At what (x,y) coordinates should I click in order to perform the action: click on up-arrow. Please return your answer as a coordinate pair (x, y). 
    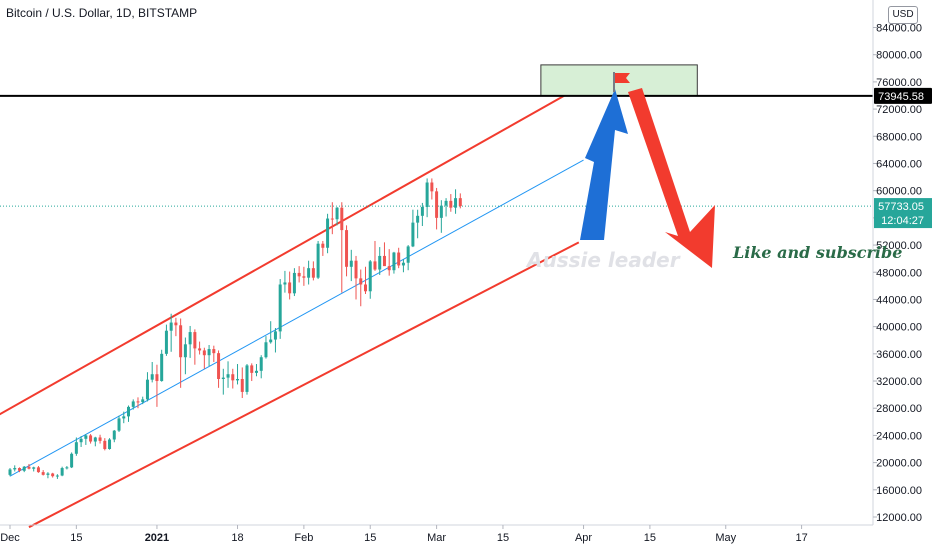
    Looking at the image, I should click on (604, 164).